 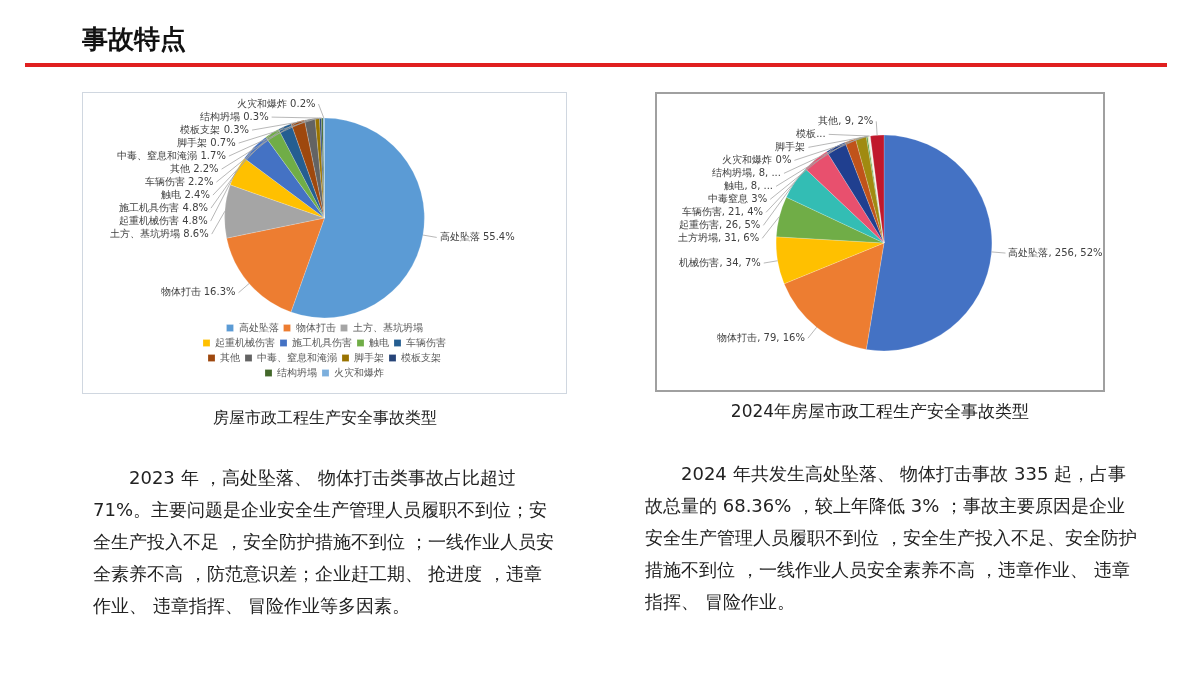 I want to click on category-label: 模板支架 0.3%, so click(x=215, y=129).